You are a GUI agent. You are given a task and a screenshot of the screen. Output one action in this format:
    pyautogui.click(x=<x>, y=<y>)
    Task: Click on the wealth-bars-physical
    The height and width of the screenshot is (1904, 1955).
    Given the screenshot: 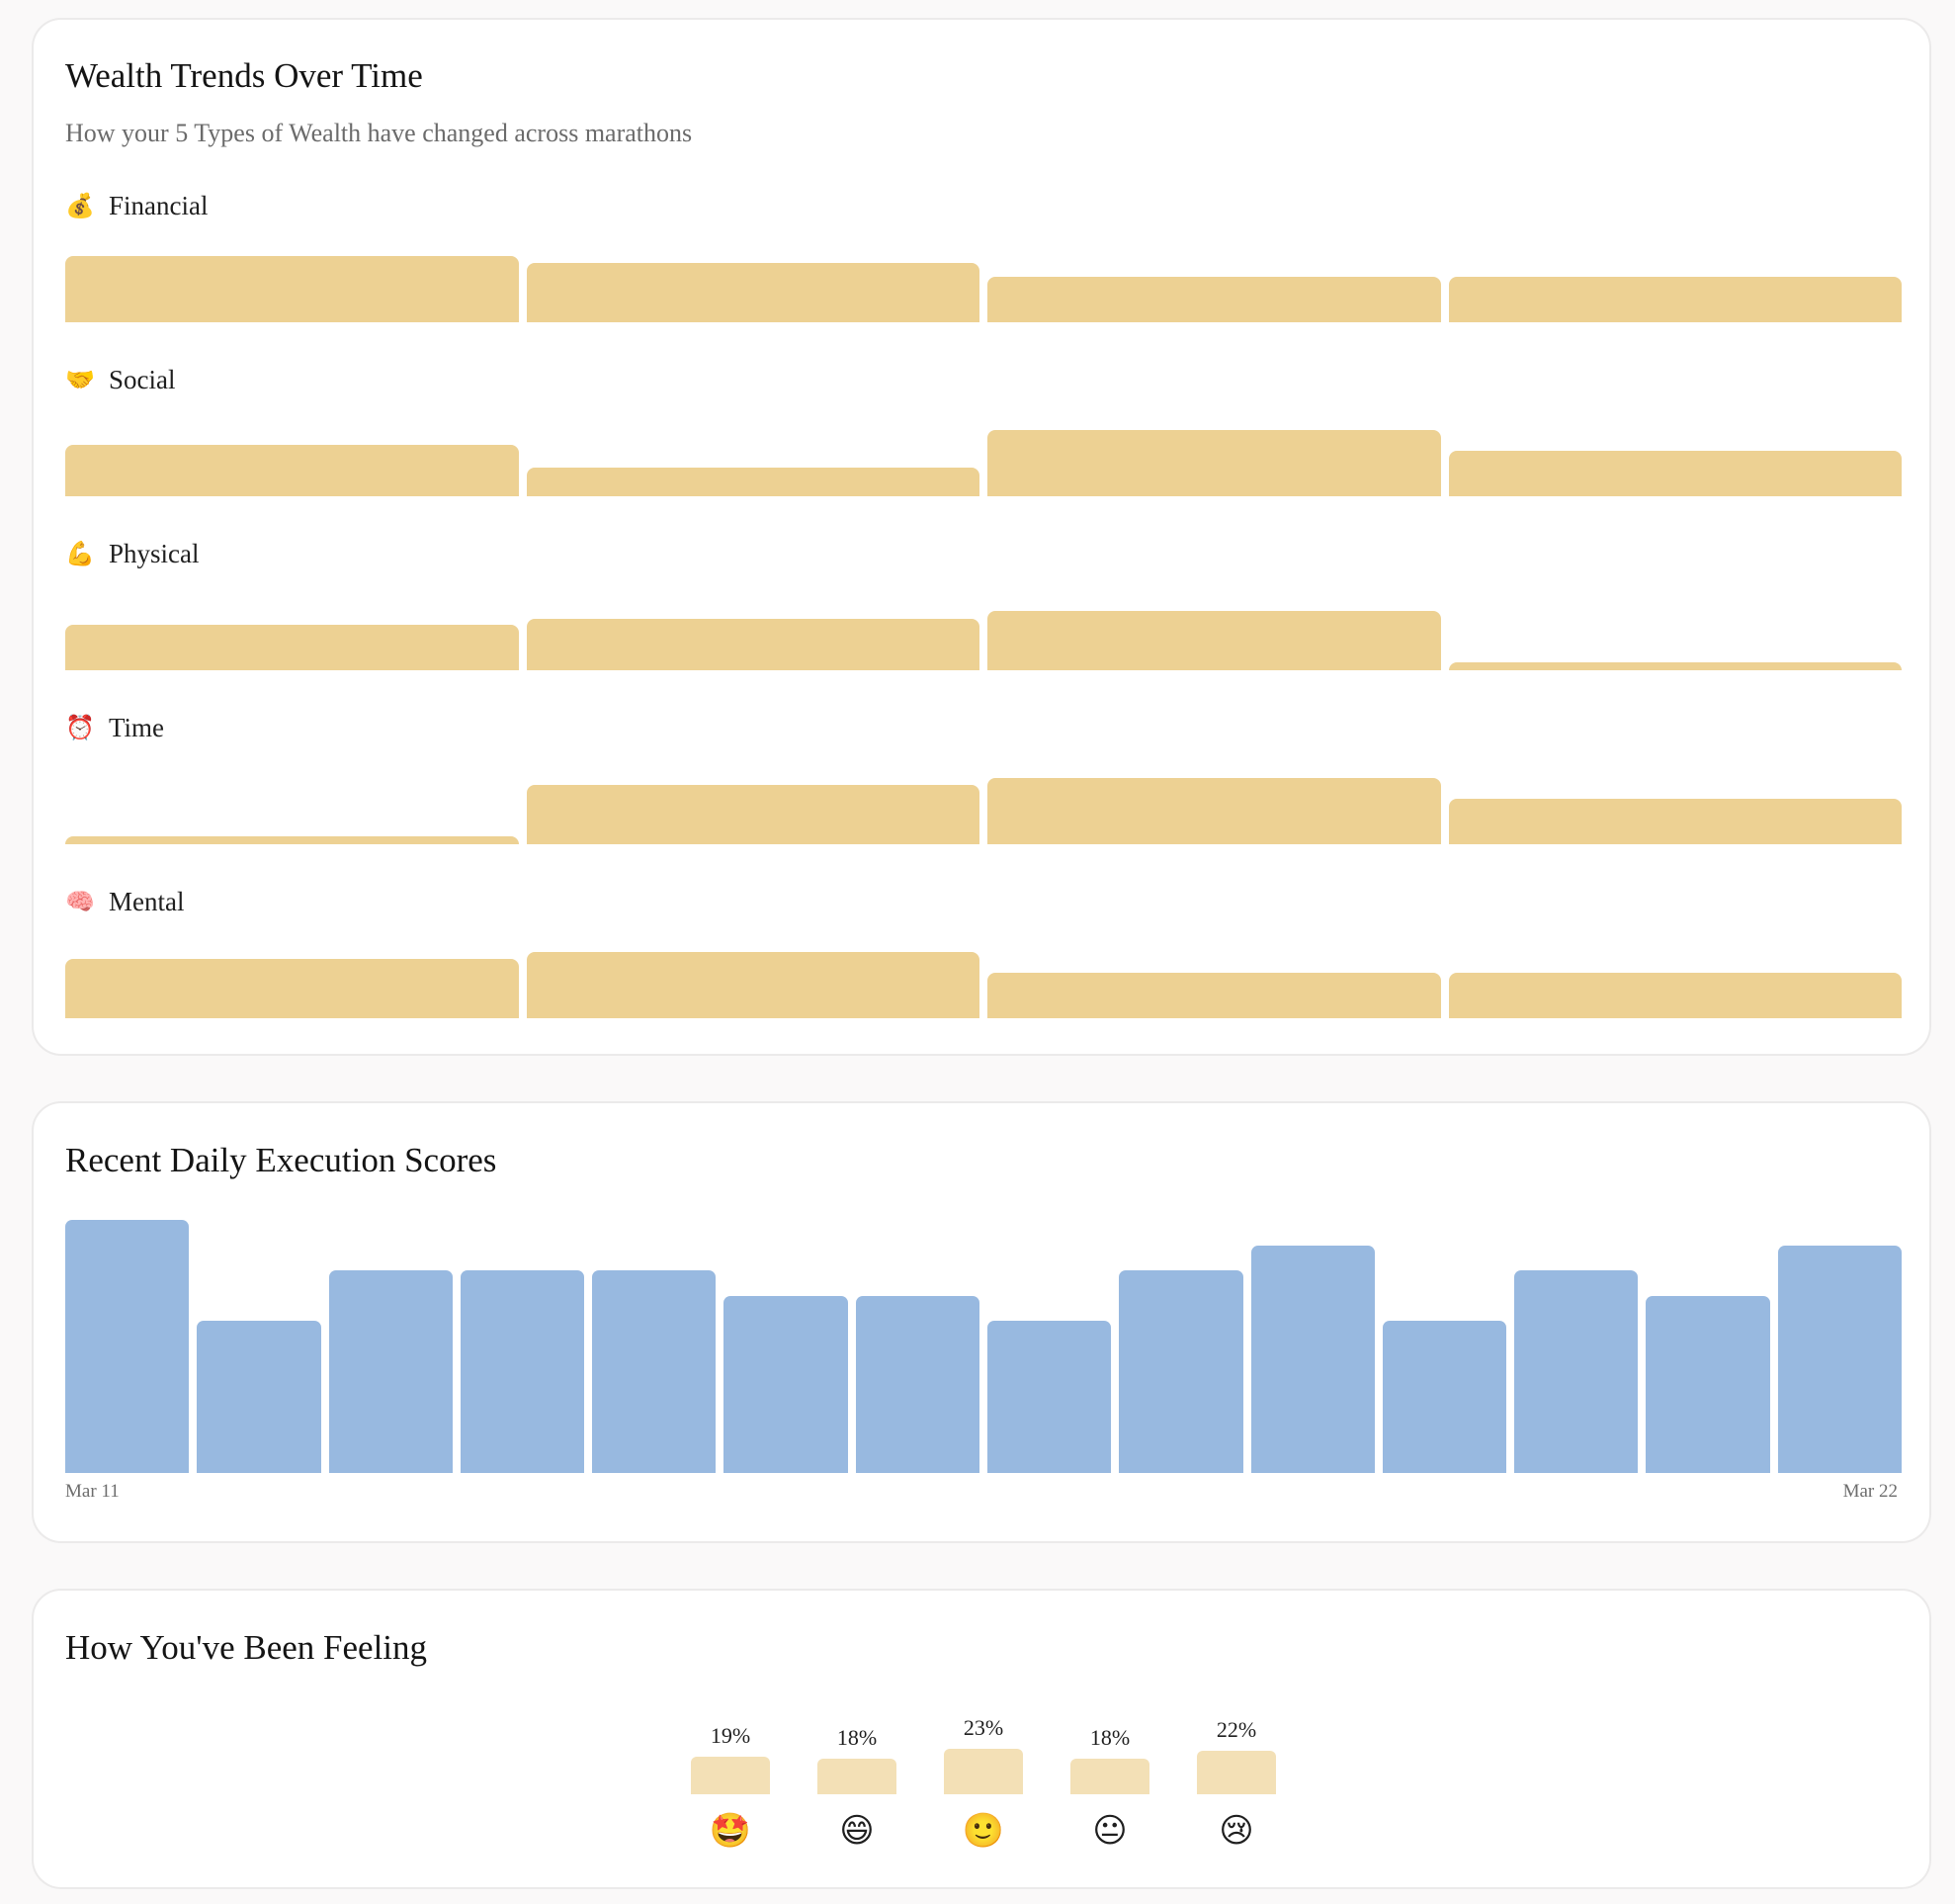 What is the action you would take?
    pyautogui.click(x=983, y=627)
    